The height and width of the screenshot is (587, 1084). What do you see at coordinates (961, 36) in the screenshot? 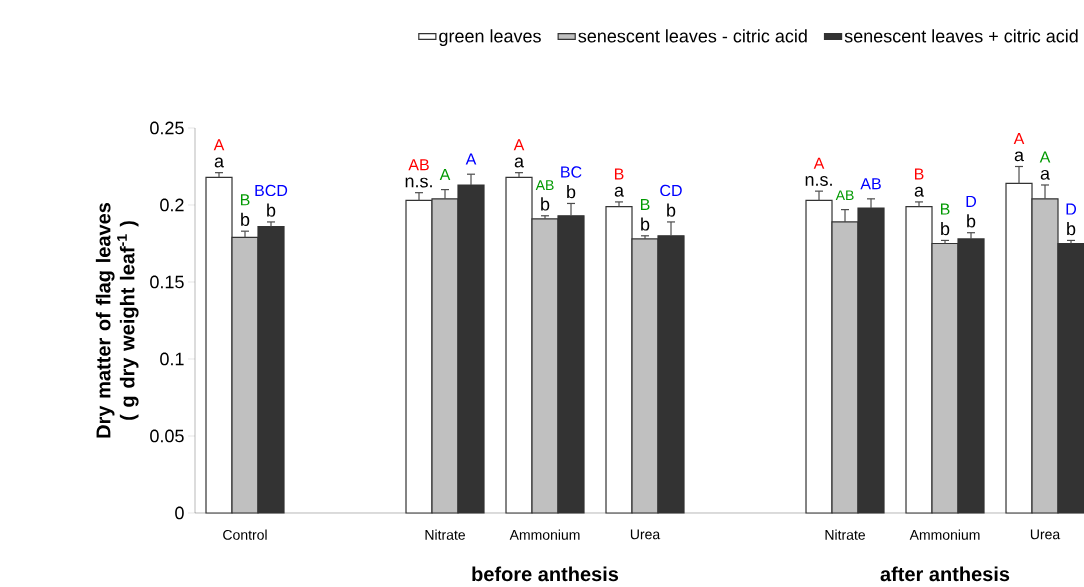
I see `legend-label: senescent leaves + citric acid` at bounding box center [961, 36].